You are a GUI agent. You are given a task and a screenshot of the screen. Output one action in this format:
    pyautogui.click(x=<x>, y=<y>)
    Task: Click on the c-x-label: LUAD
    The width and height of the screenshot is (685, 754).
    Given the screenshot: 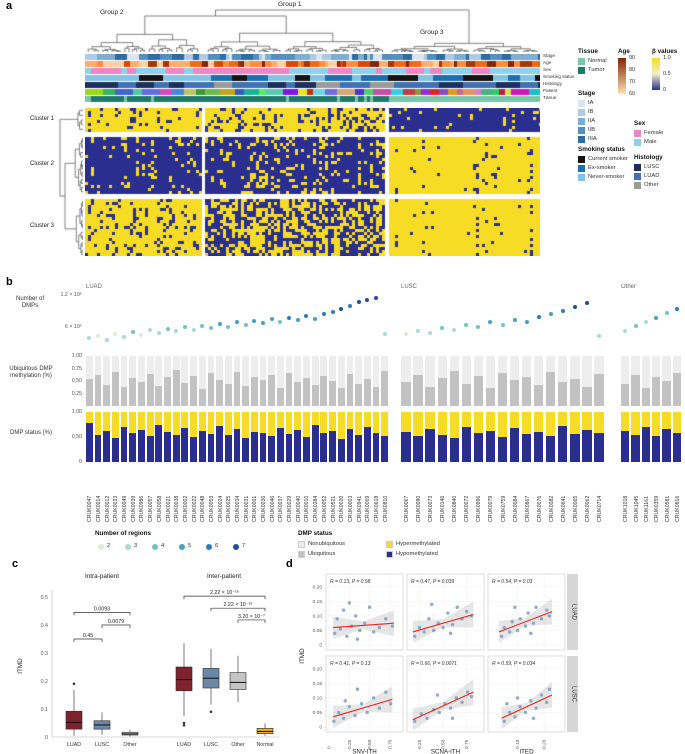 What is the action you would take?
    pyautogui.click(x=74, y=745)
    